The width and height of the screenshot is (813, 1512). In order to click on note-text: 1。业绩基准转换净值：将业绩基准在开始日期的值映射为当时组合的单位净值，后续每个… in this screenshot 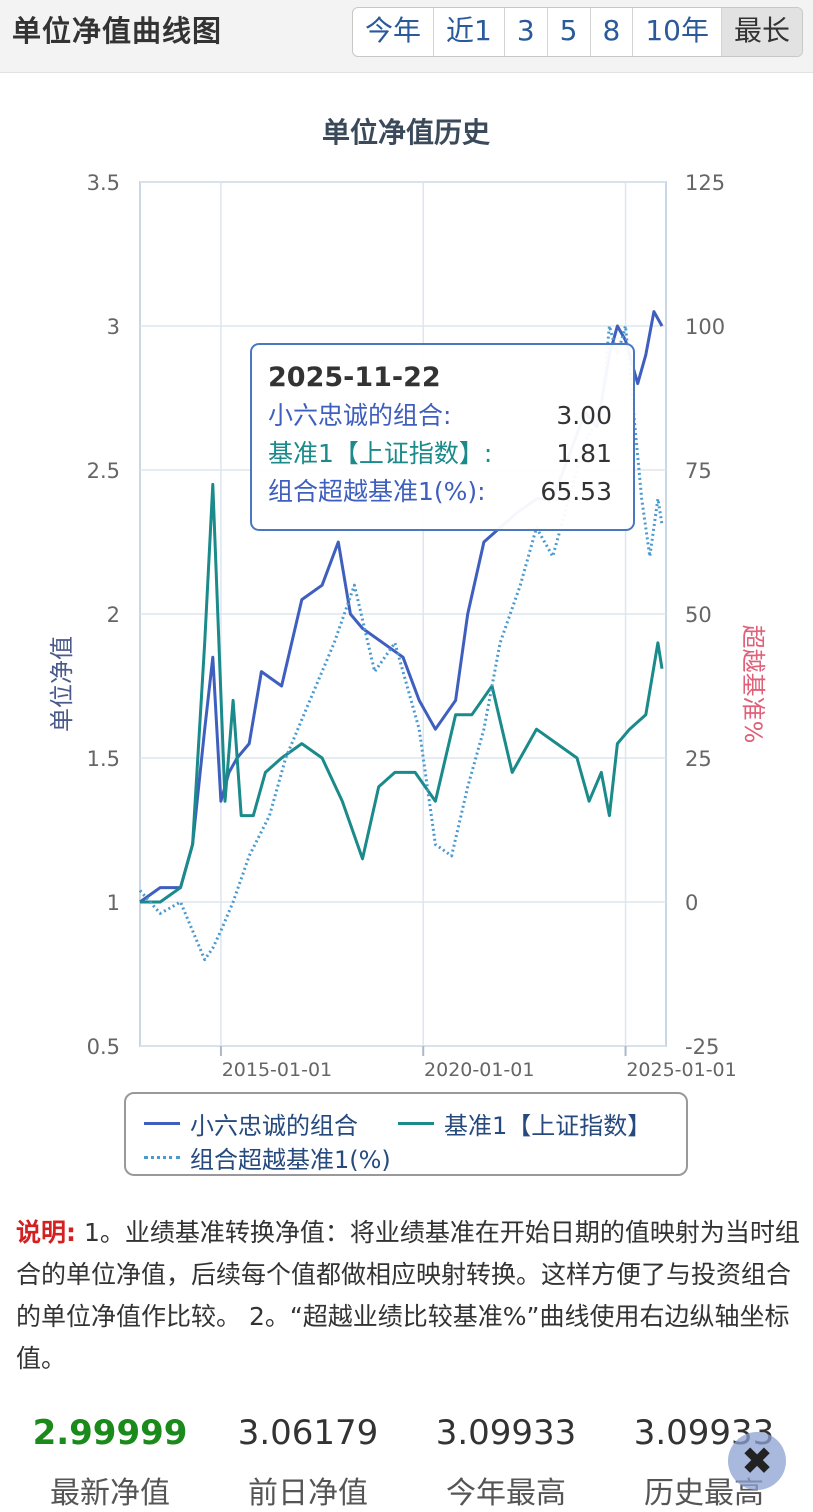, I will do `click(408, 1295)`.